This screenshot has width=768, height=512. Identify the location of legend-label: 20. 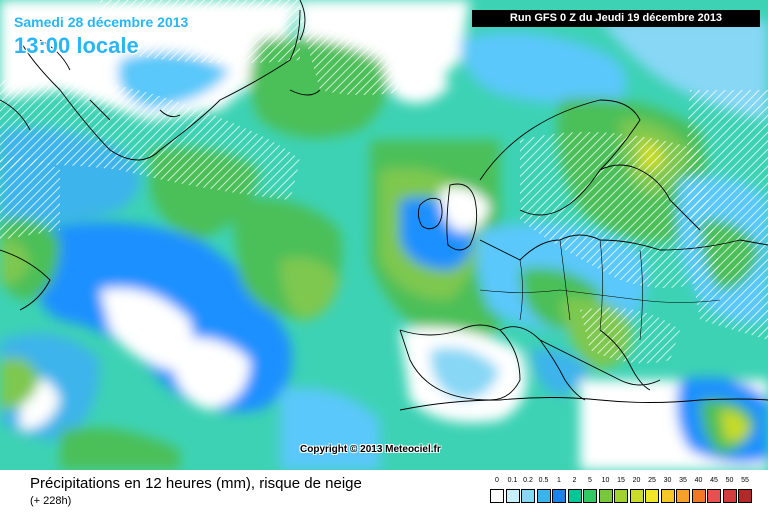
(636, 480).